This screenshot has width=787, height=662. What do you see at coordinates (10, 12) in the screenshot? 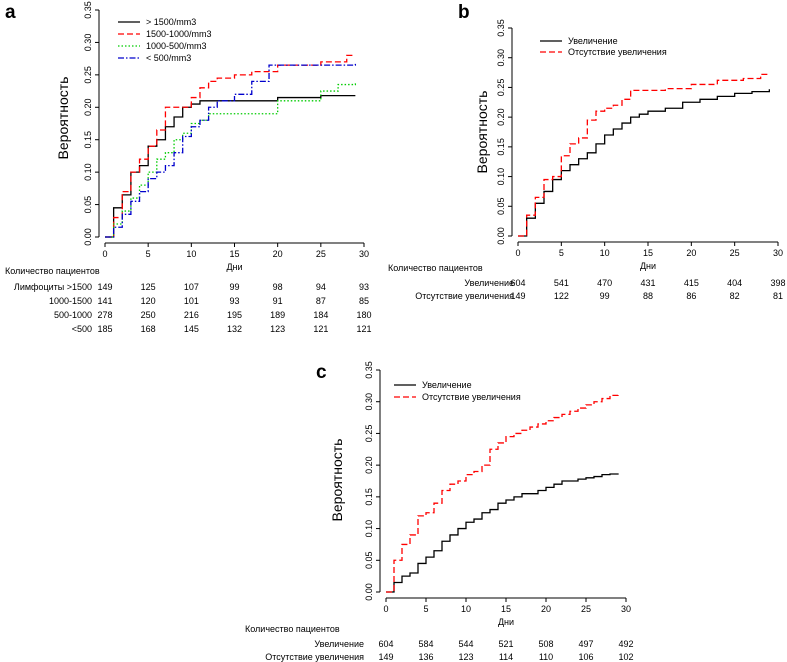
I see `panel-letter: a` at bounding box center [10, 12].